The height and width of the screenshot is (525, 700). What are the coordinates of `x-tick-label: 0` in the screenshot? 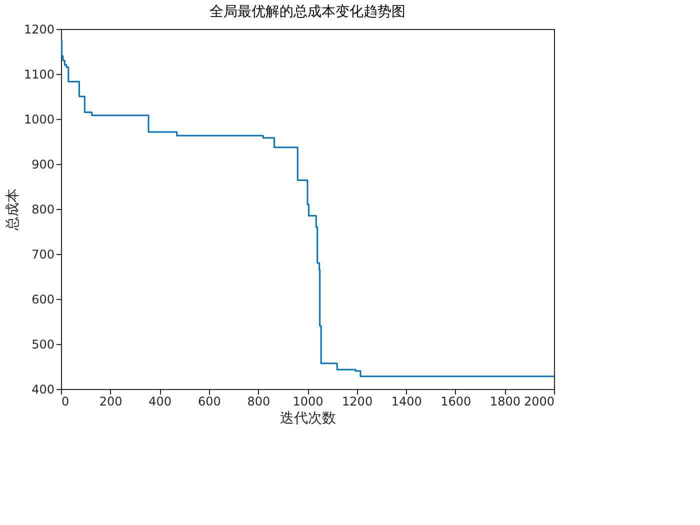 It's located at (66, 401).